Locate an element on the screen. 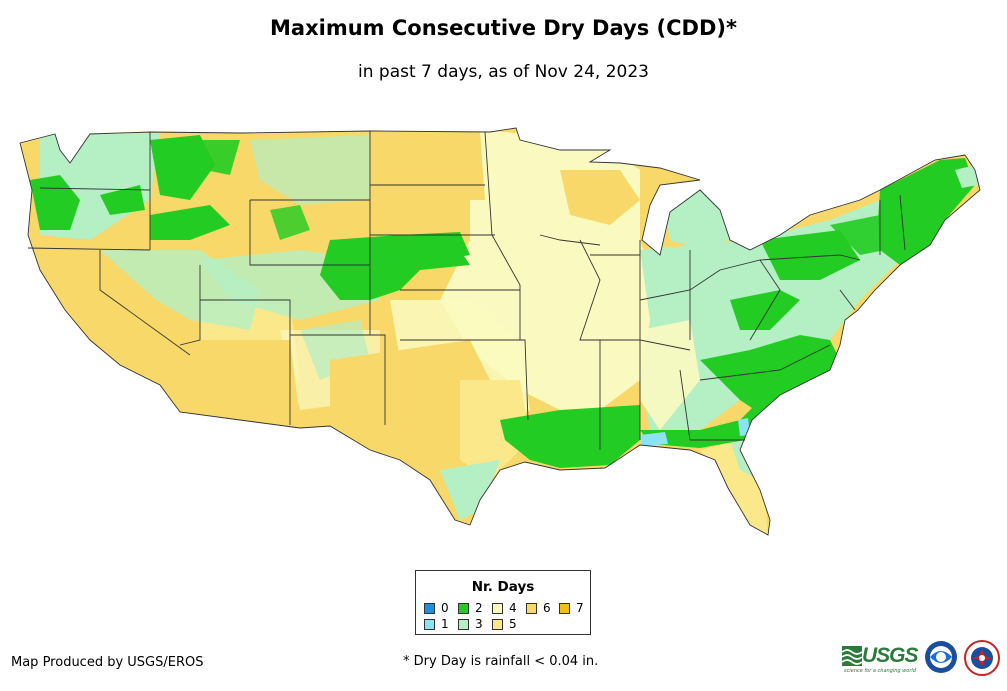  legend-label-1: 1 is located at coordinates (445, 624).